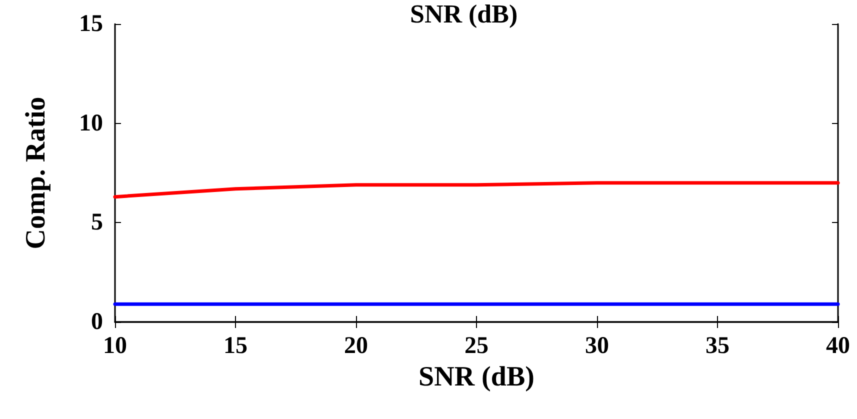  I want to click on y-tick-label: 10, so click(91, 123).